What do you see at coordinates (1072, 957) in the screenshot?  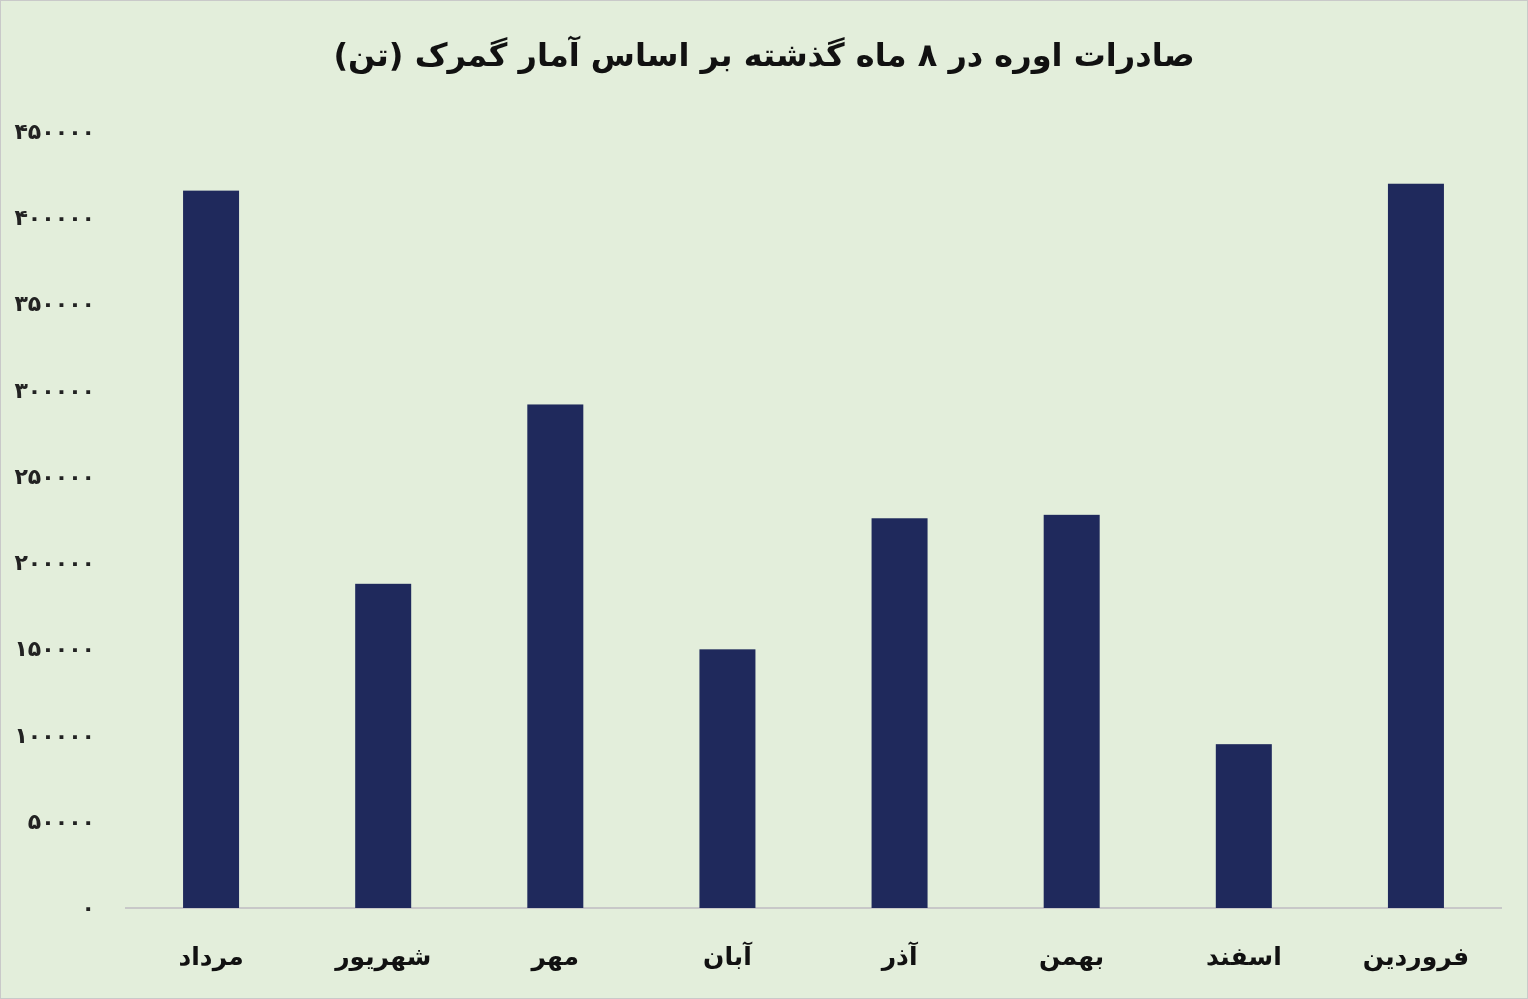 I see `x-tick-label: بهمن` at bounding box center [1072, 957].